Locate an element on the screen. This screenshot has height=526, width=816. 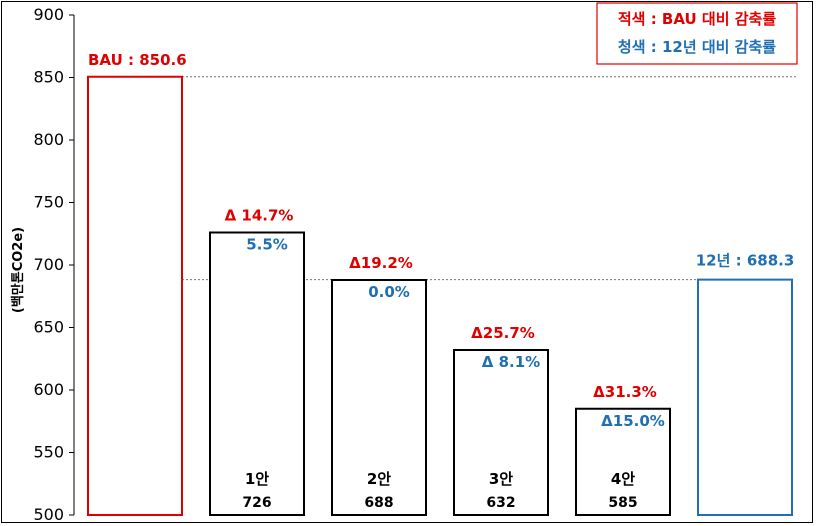
bar-category-label: 2안 is located at coordinates (379, 479).